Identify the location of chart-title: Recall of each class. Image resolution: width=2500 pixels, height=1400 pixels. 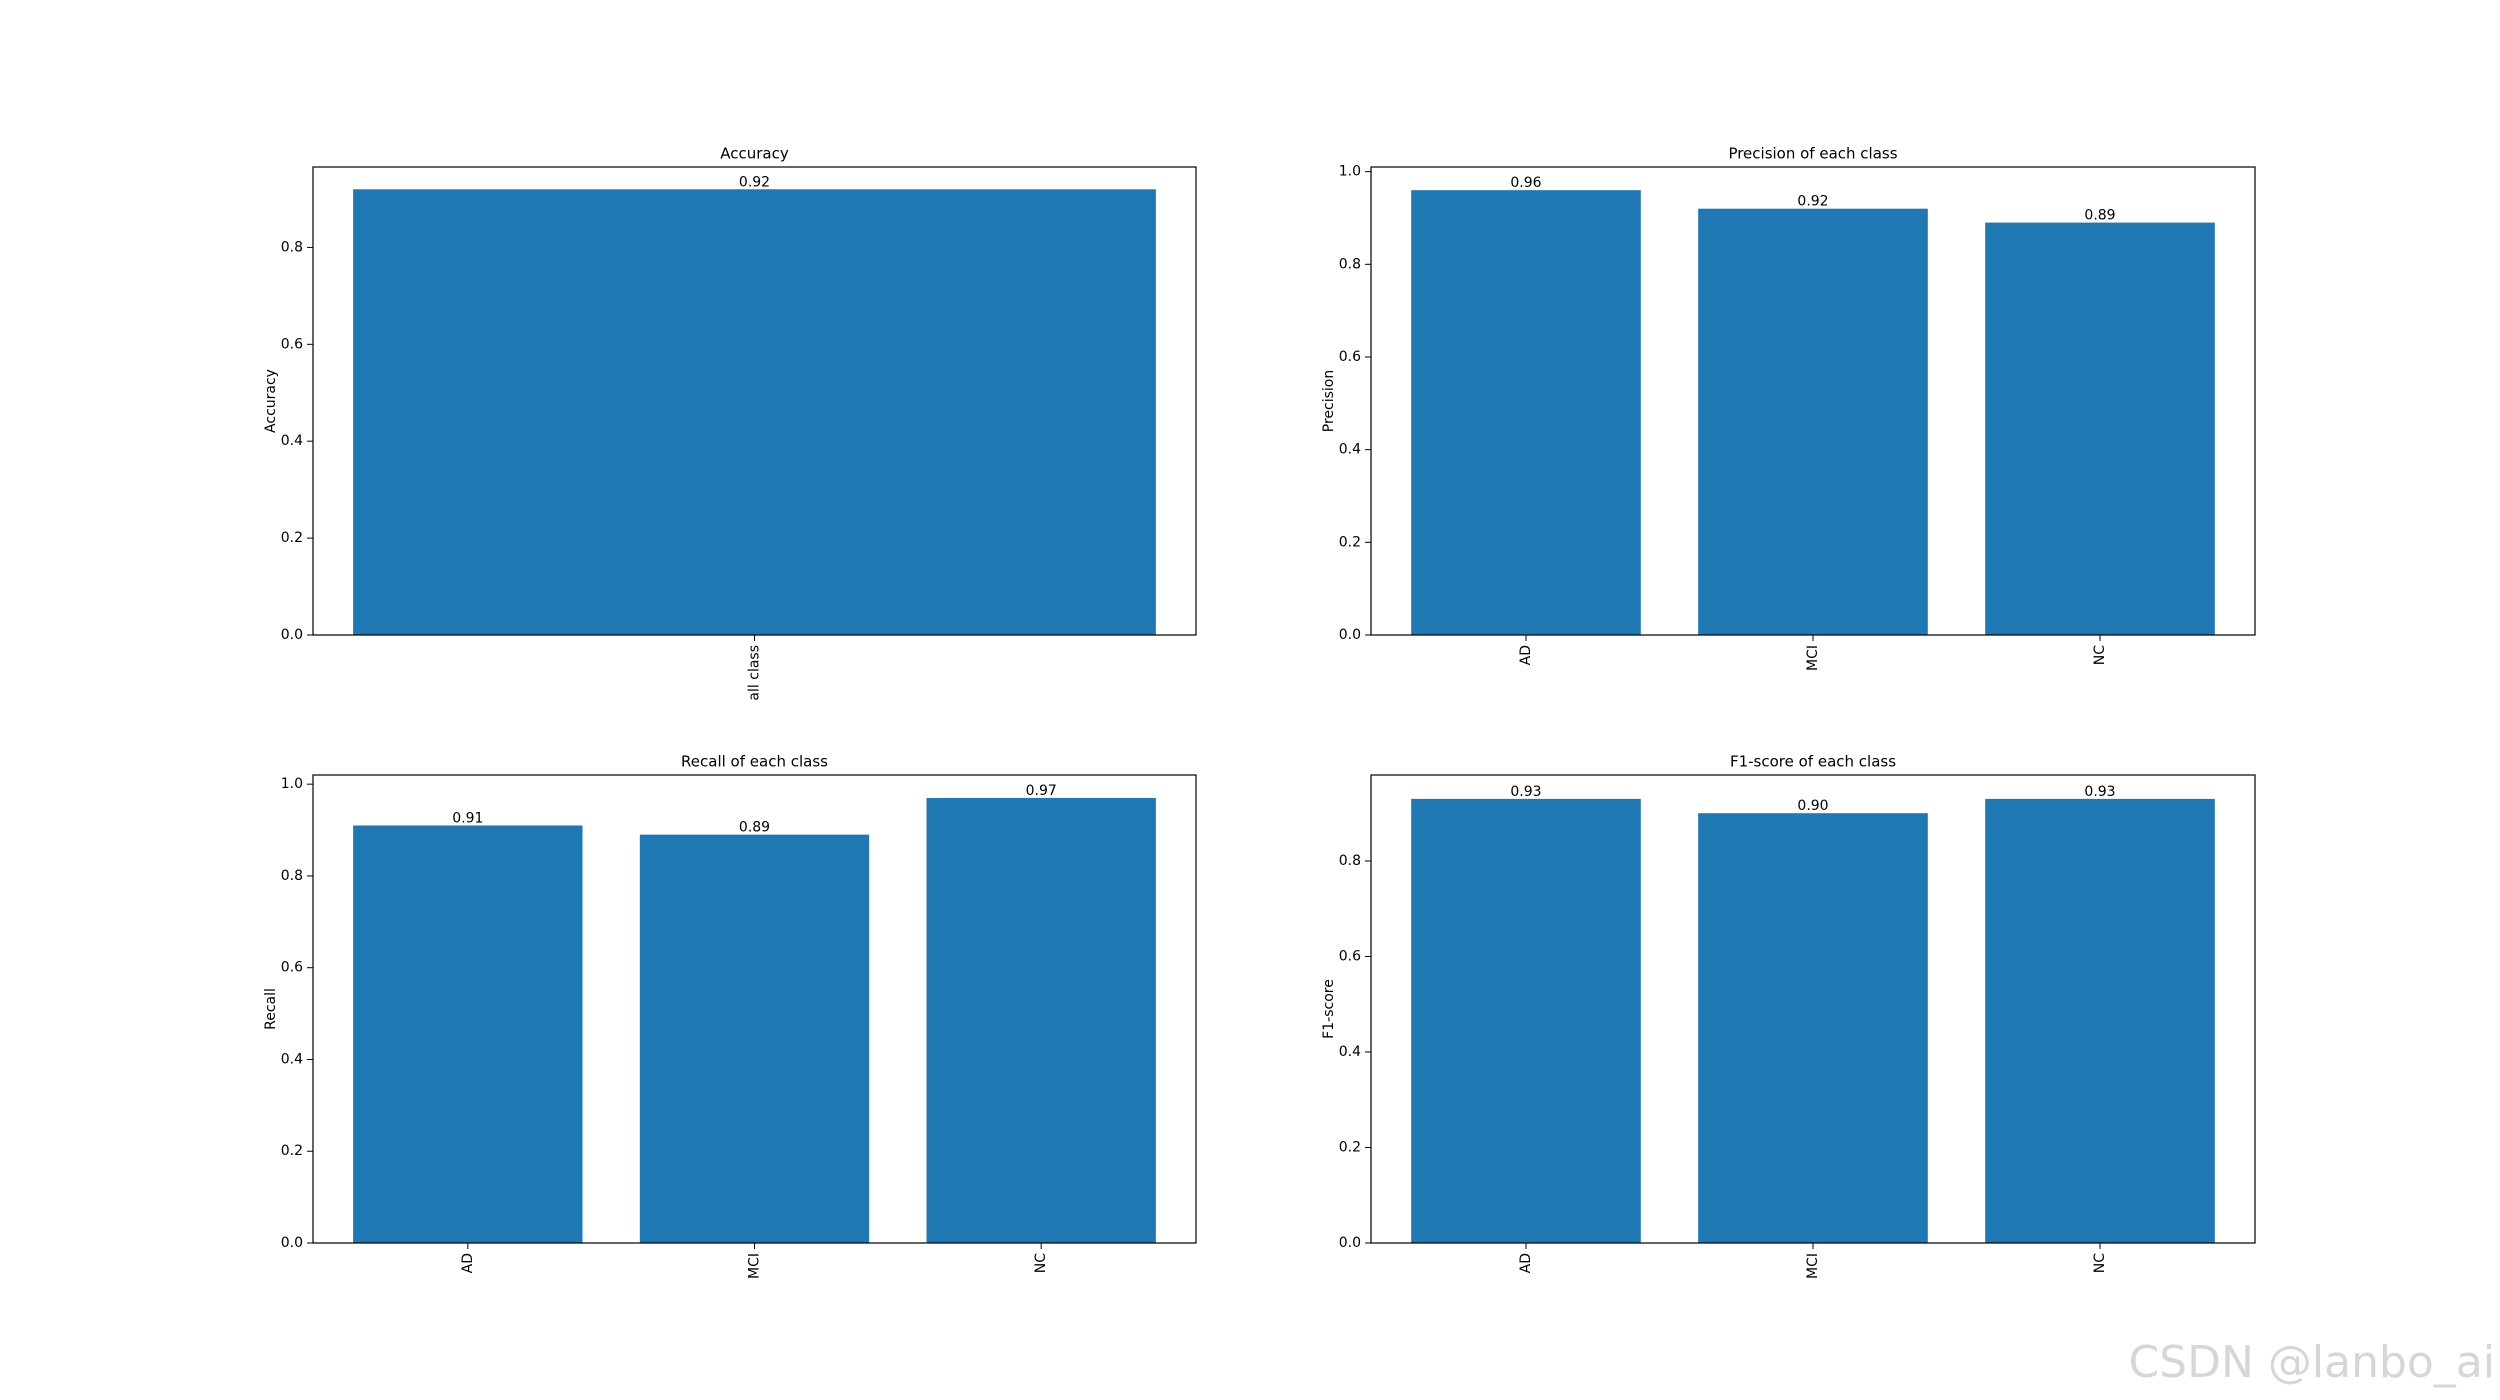
(754, 762).